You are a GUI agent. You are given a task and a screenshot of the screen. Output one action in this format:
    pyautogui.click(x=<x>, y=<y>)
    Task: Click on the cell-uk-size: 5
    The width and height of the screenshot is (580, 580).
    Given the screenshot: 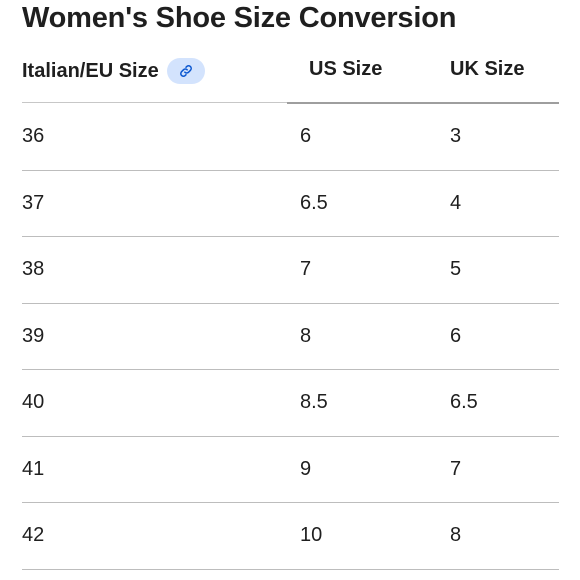 What is the action you would take?
    pyautogui.click(x=456, y=269)
    